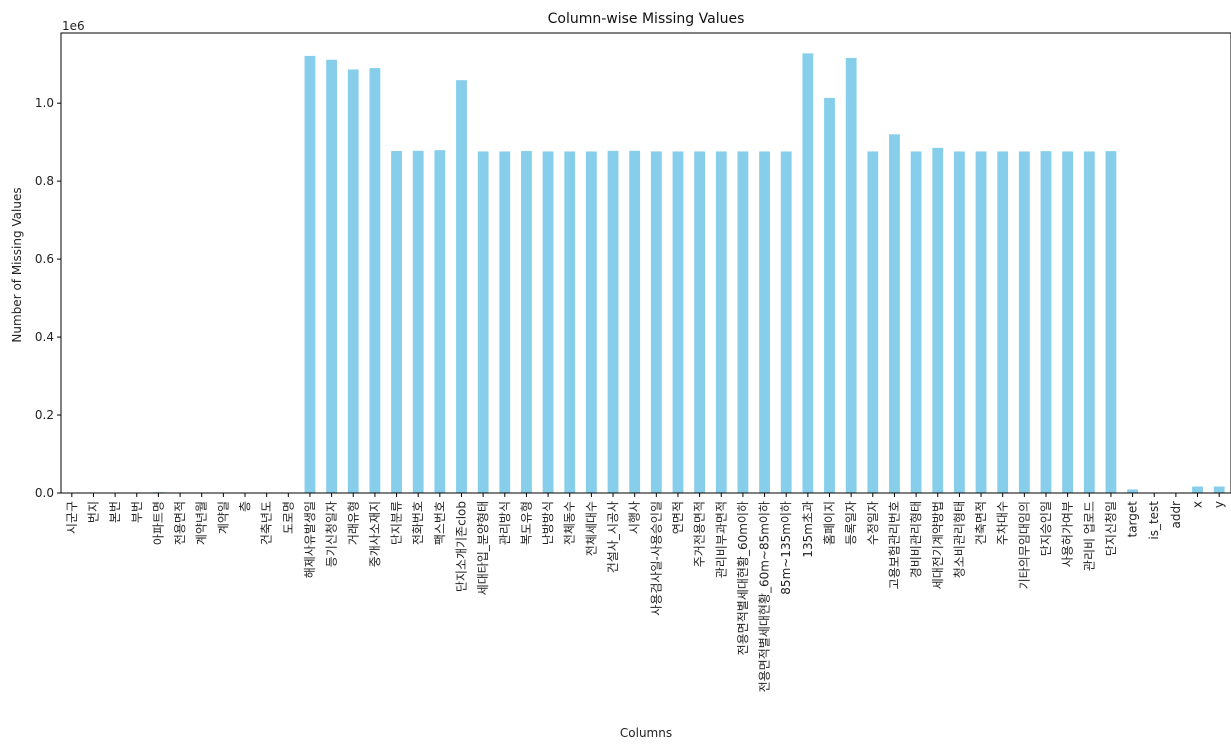 Image resolution: width=1231 pixels, height=750 pixels. Describe the element at coordinates (180, 523) in the screenshot. I see `x-tick-label-5: 전용면적` at that location.